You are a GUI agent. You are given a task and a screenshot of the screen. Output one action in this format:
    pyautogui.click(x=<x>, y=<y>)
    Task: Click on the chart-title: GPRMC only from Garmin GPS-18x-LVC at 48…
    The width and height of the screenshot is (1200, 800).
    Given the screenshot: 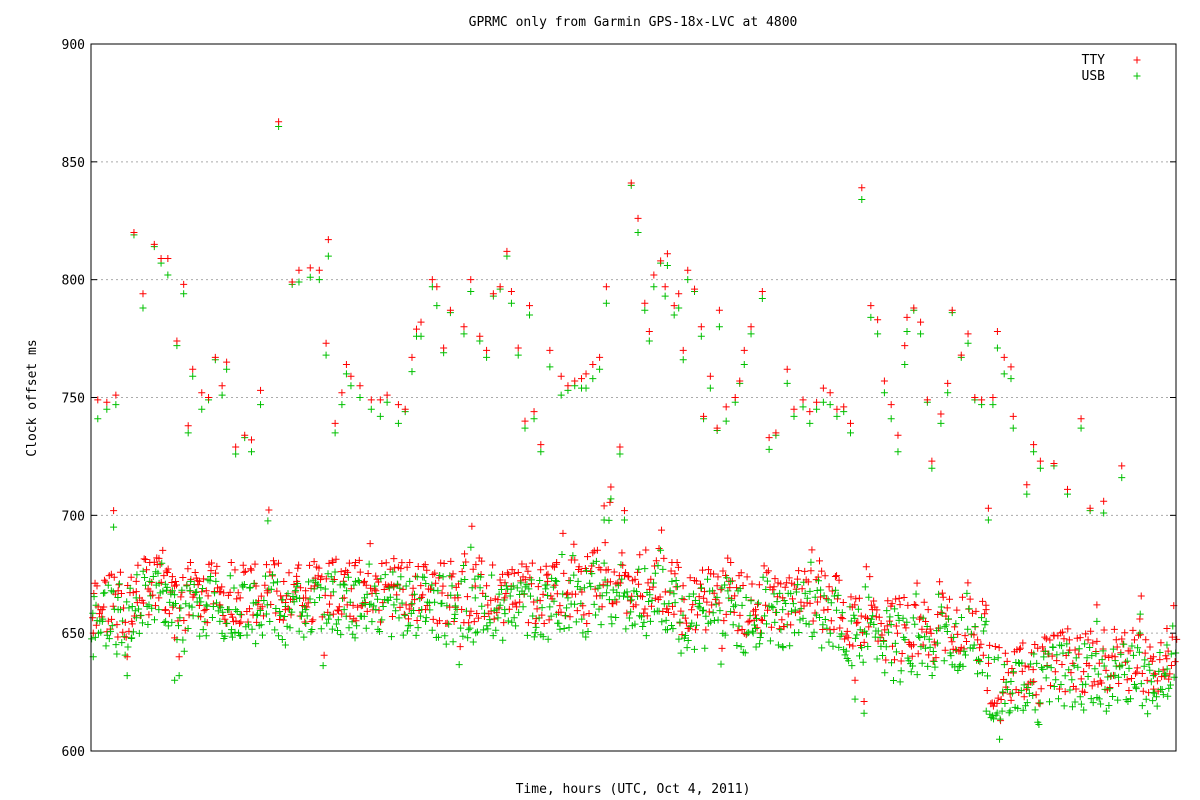 What is the action you would take?
    pyautogui.click(x=633, y=22)
    